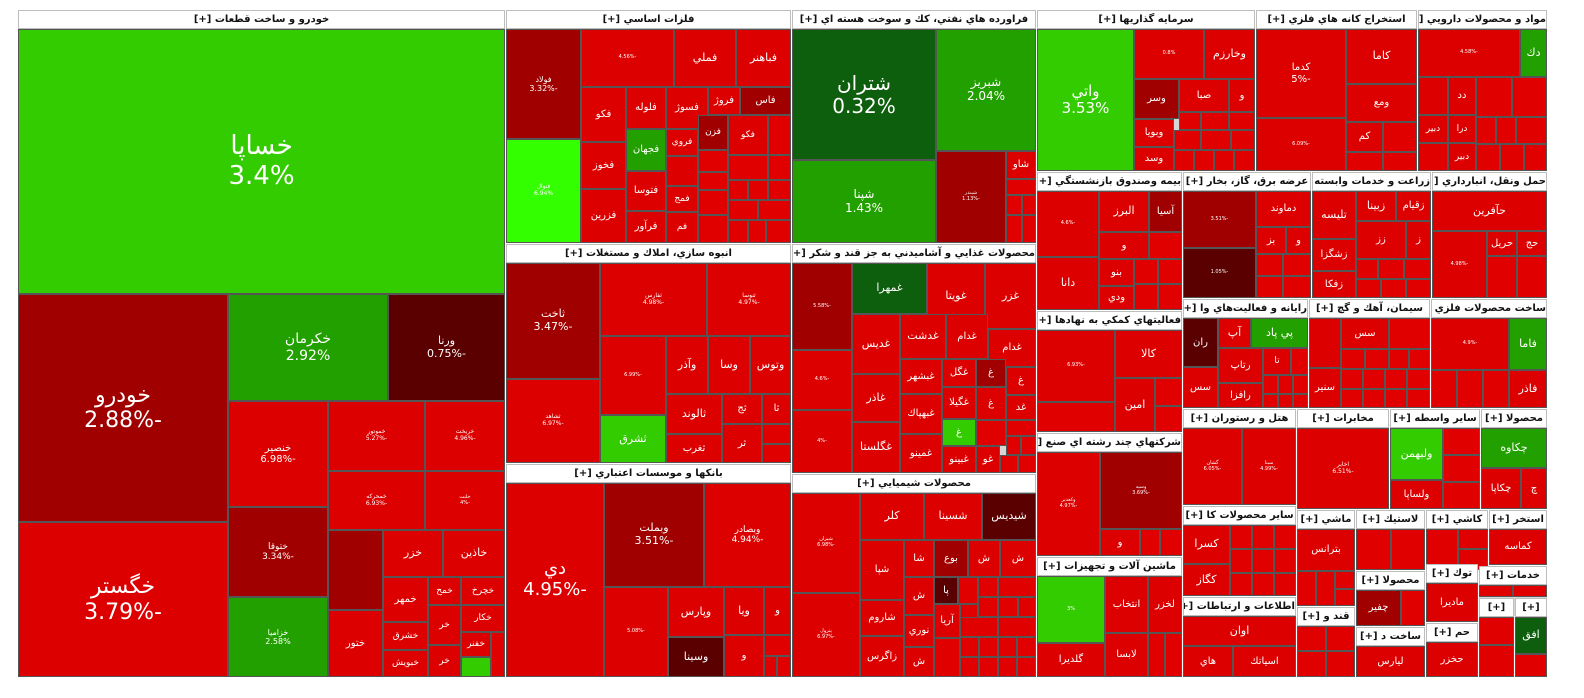 The height and width of the screenshot is (698, 1584). Describe the element at coordinates (1109, 442) in the screenshot. I see `sector-header: شركتهاي چند رشته اي صنع [+]` at that location.